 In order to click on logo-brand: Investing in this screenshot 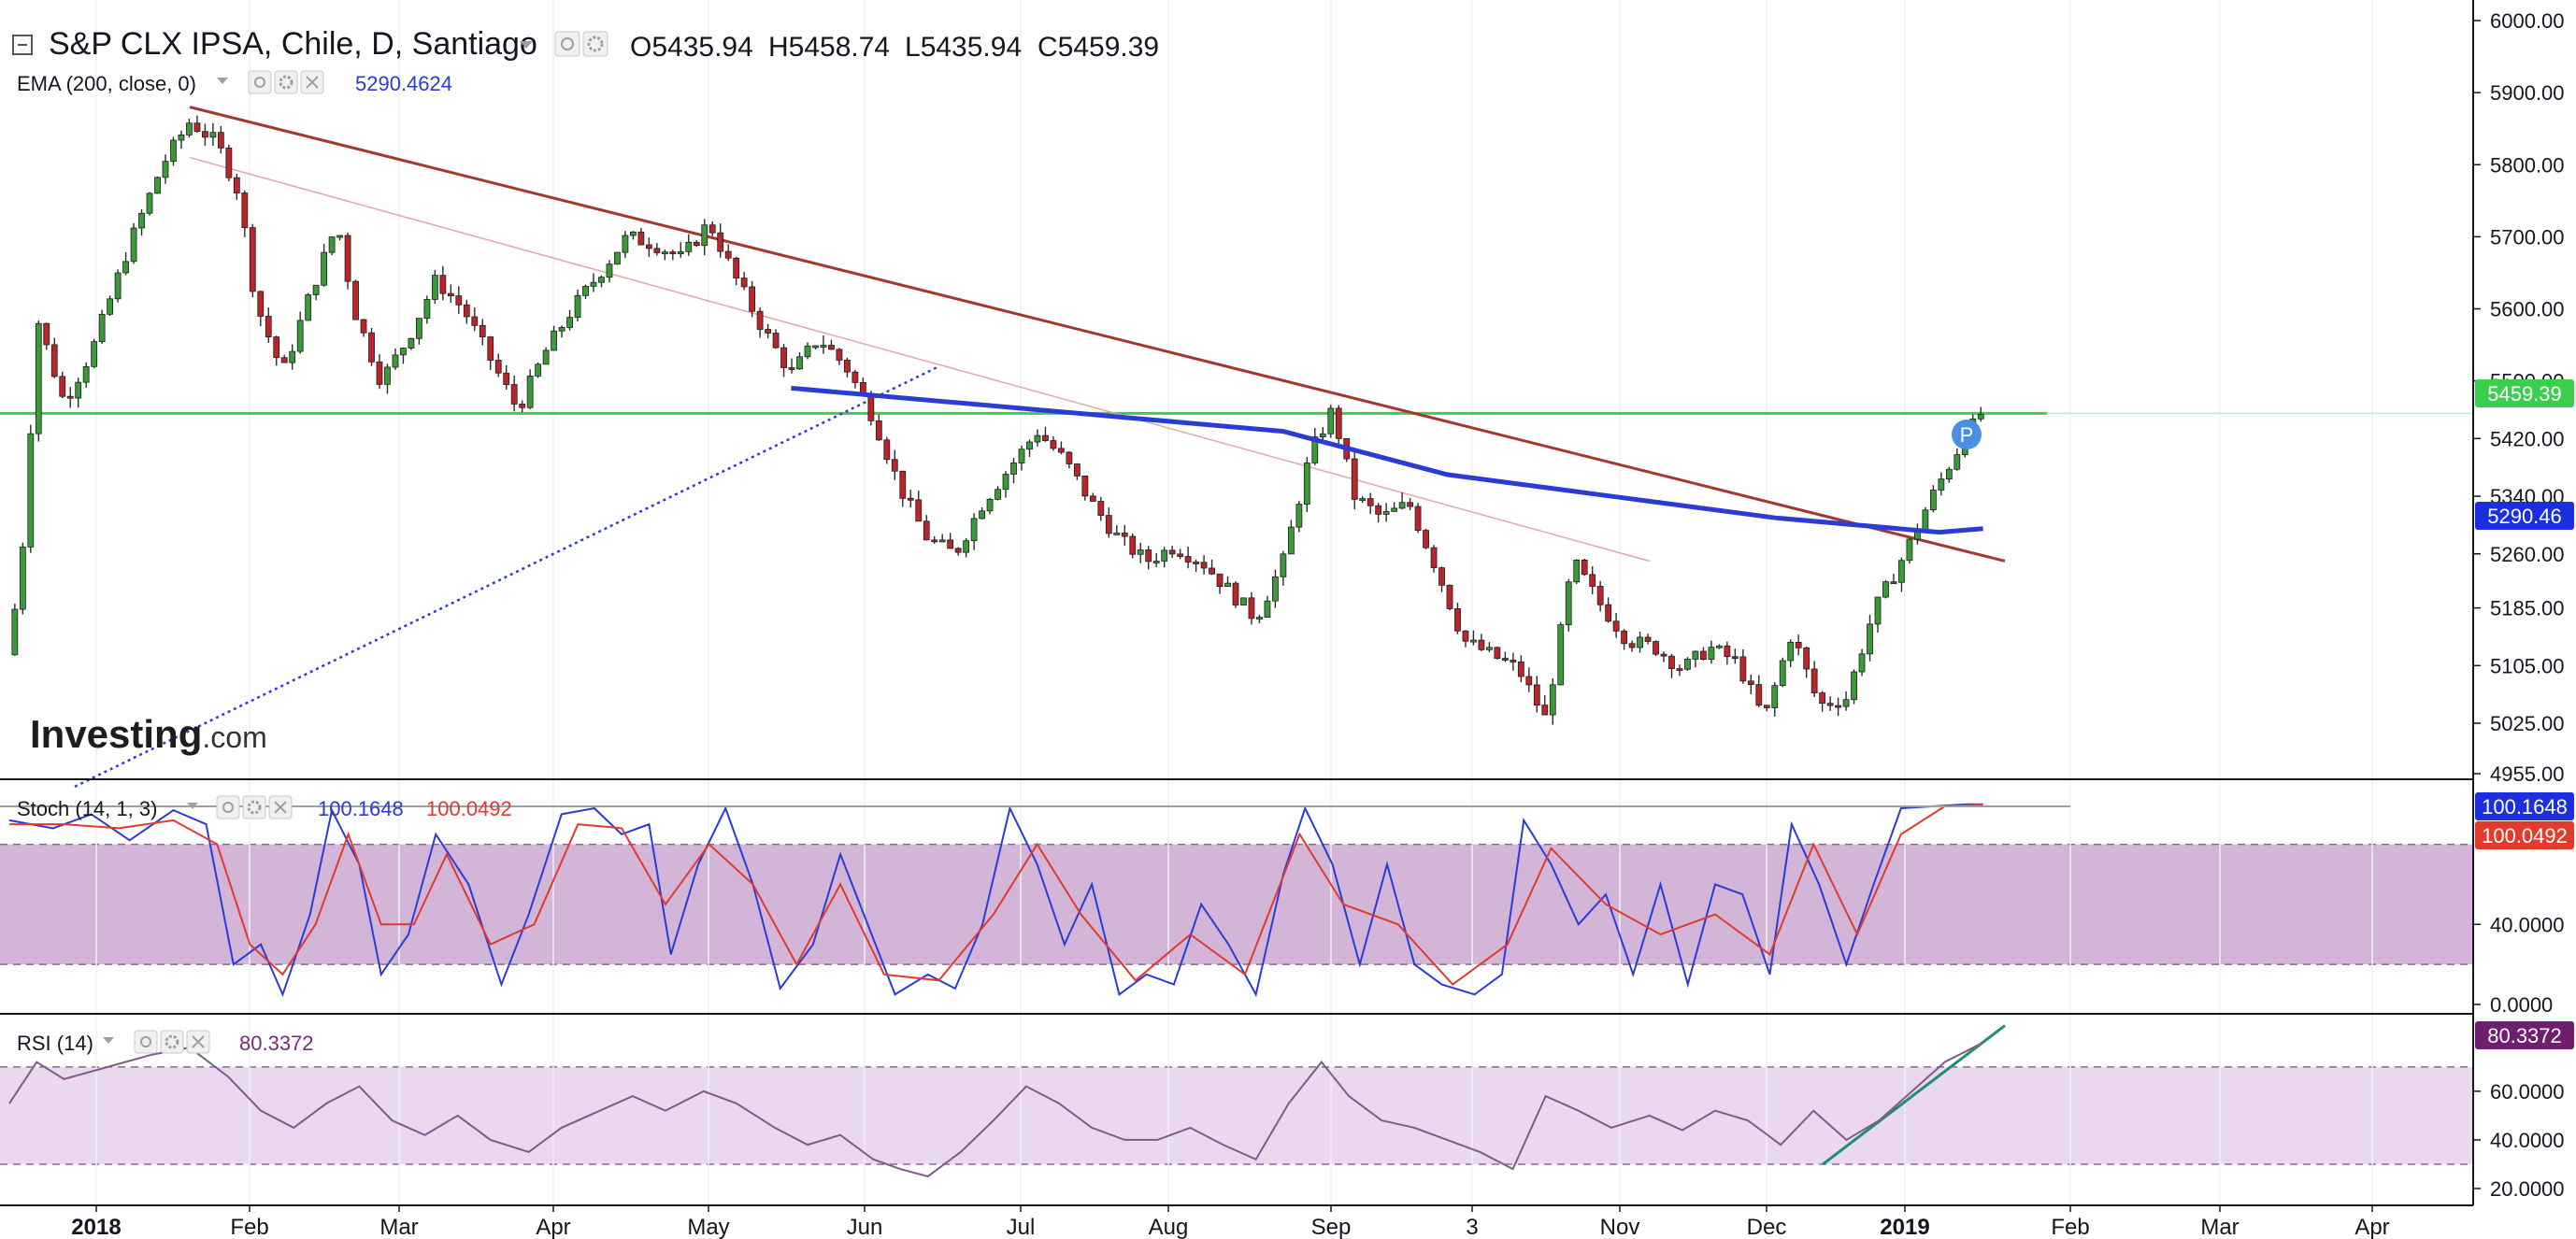, I will do `click(116, 734)`.